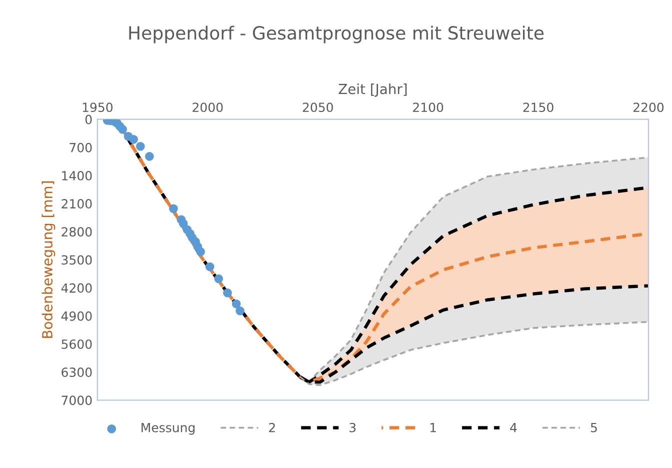  Describe the element at coordinates (76, 316) in the screenshot. I see `y-tick-label: 4900` at that location.